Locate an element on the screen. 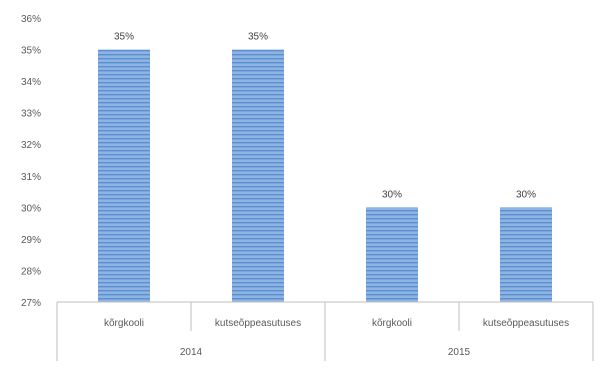 The height and width of the screenshot is (372, 603). x-group-label: 2014 is located at coordinates (191, 352).